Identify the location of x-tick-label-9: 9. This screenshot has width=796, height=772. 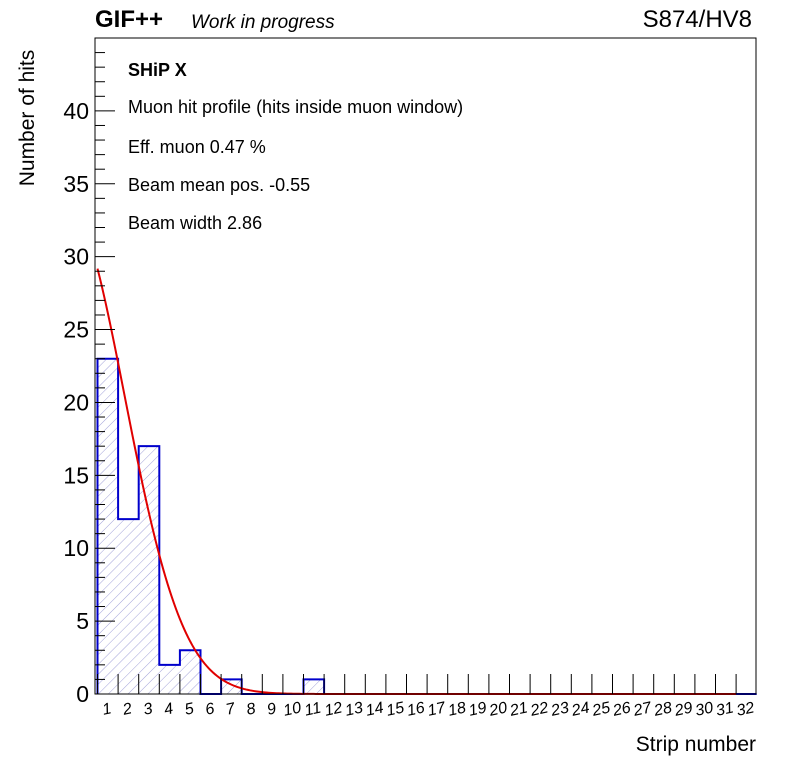
(272, 709).